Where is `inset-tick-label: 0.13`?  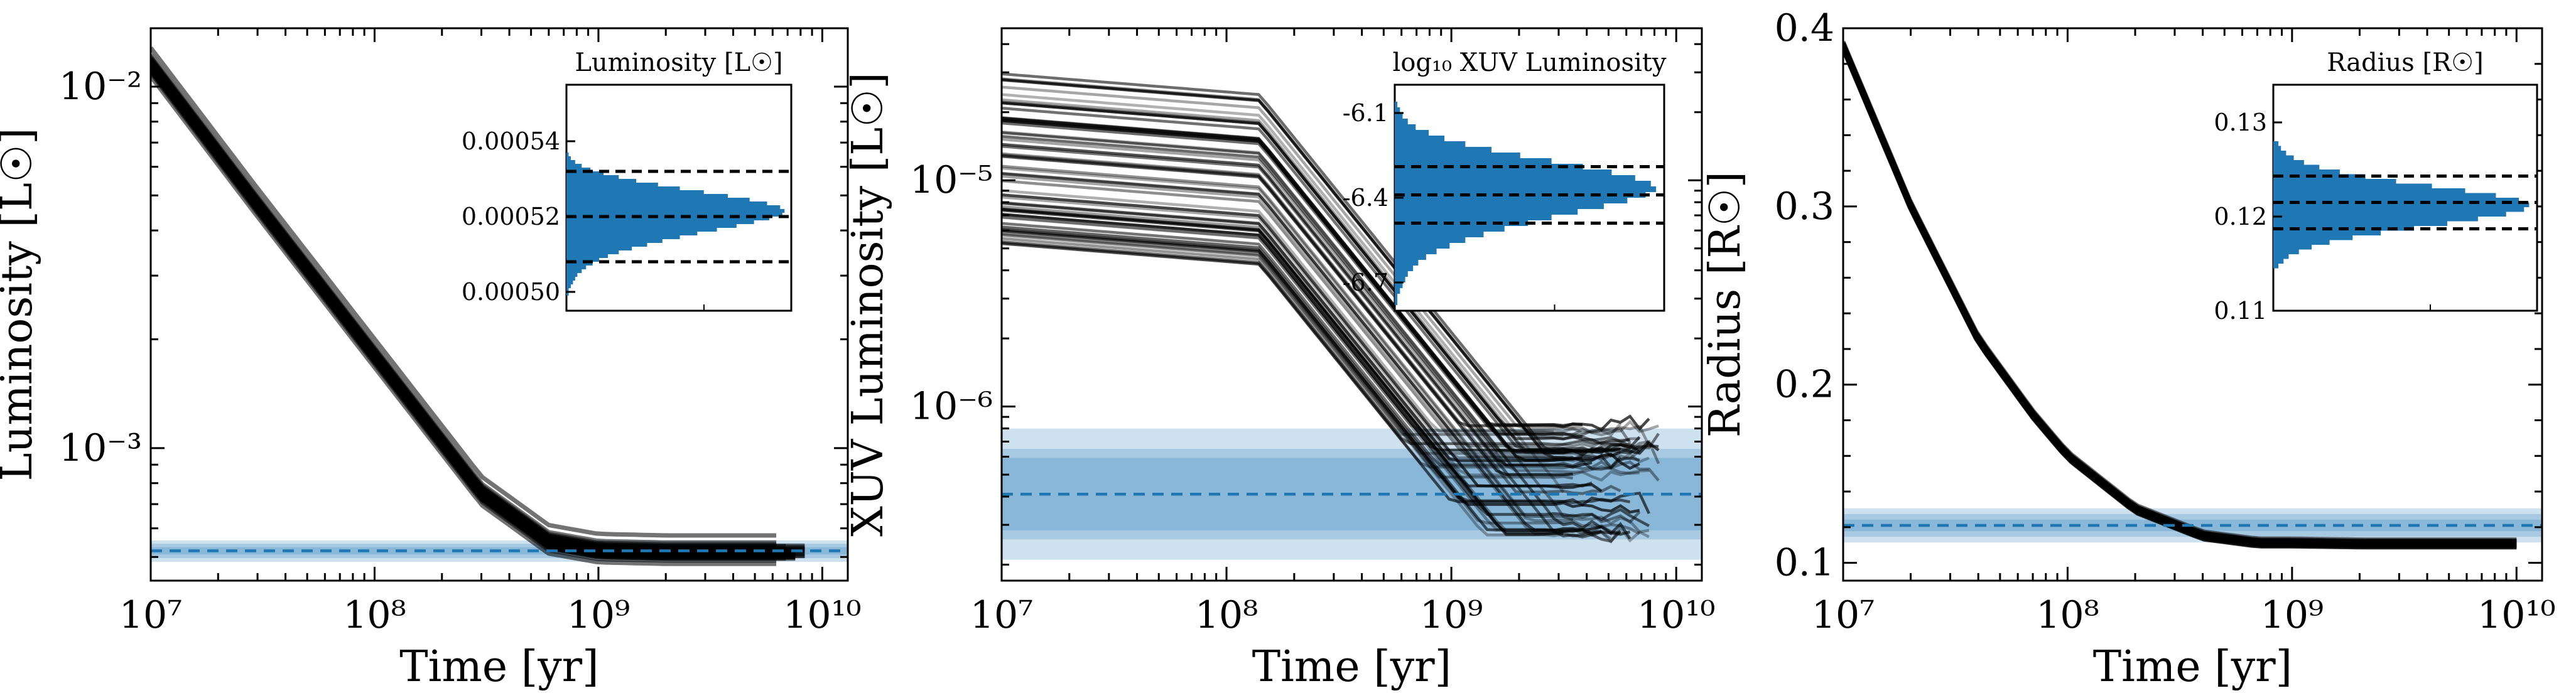
inset-tick-label: 0.13 is located at coordinates (2240, 122).